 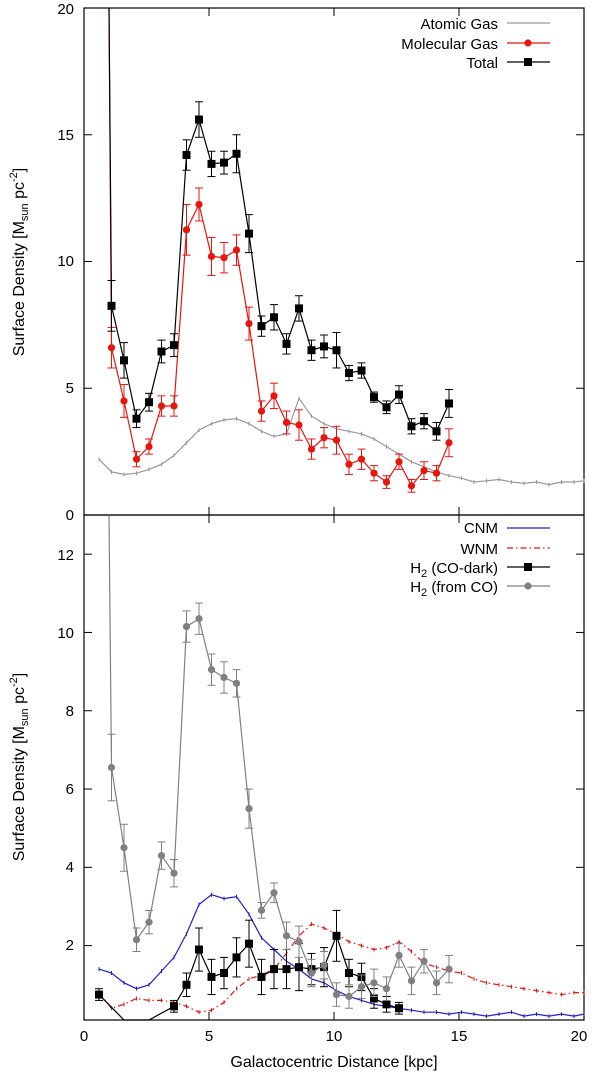 I want to click on bottom-ytick-label-12: 12, so click(x=65, y=555).